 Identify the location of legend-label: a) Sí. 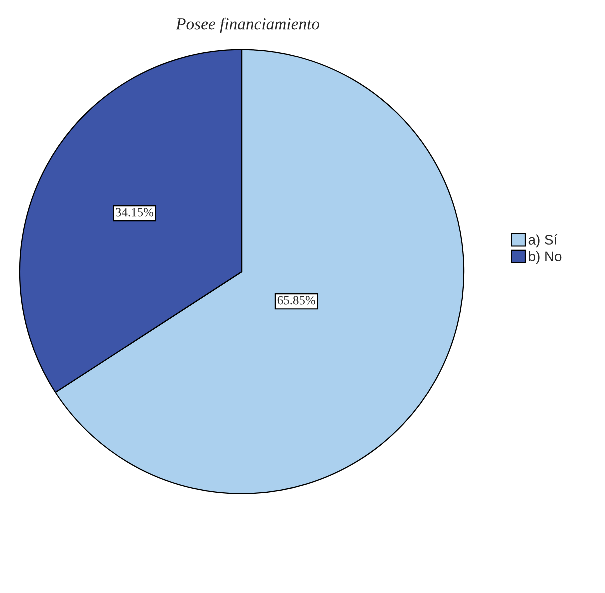
(543, 241).